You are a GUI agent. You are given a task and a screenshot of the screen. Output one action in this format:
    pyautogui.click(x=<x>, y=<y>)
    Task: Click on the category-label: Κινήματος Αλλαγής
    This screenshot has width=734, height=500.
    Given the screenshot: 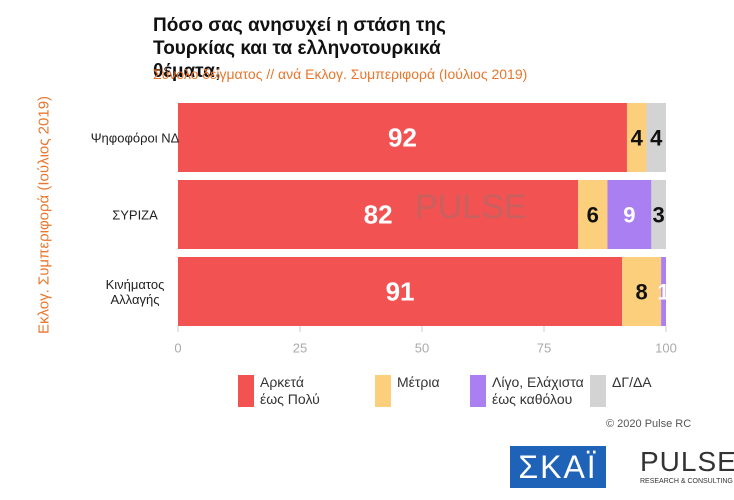 What is the action you would take?
    pyautogui.click(x=135, y=291)
    